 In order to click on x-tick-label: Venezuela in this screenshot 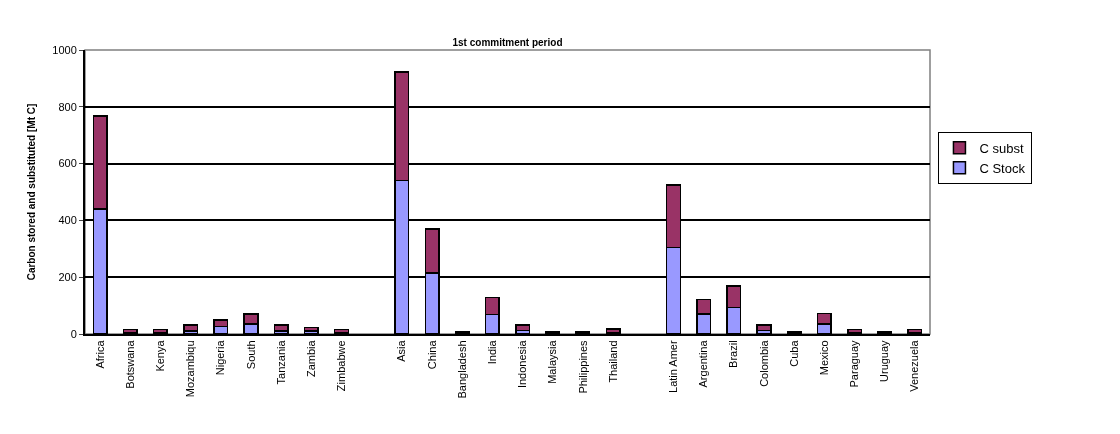, I will do `click(914, 365)`.